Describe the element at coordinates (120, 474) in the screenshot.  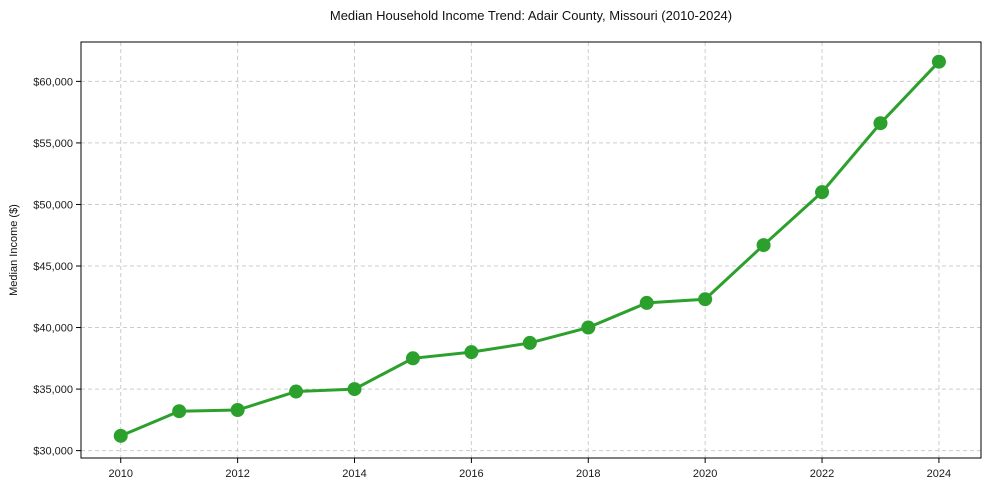
I see `x-tick-label: 2010` at that location.